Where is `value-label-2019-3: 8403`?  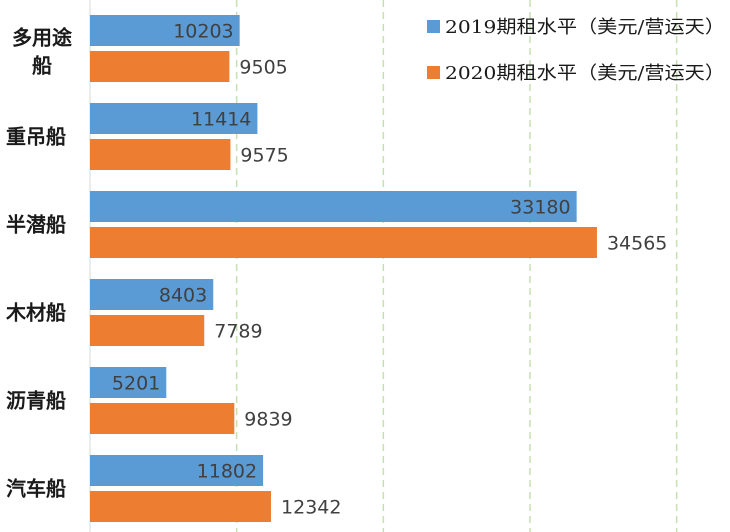 value-label-2019-3: 8403 is located at coordinates (183, 296).